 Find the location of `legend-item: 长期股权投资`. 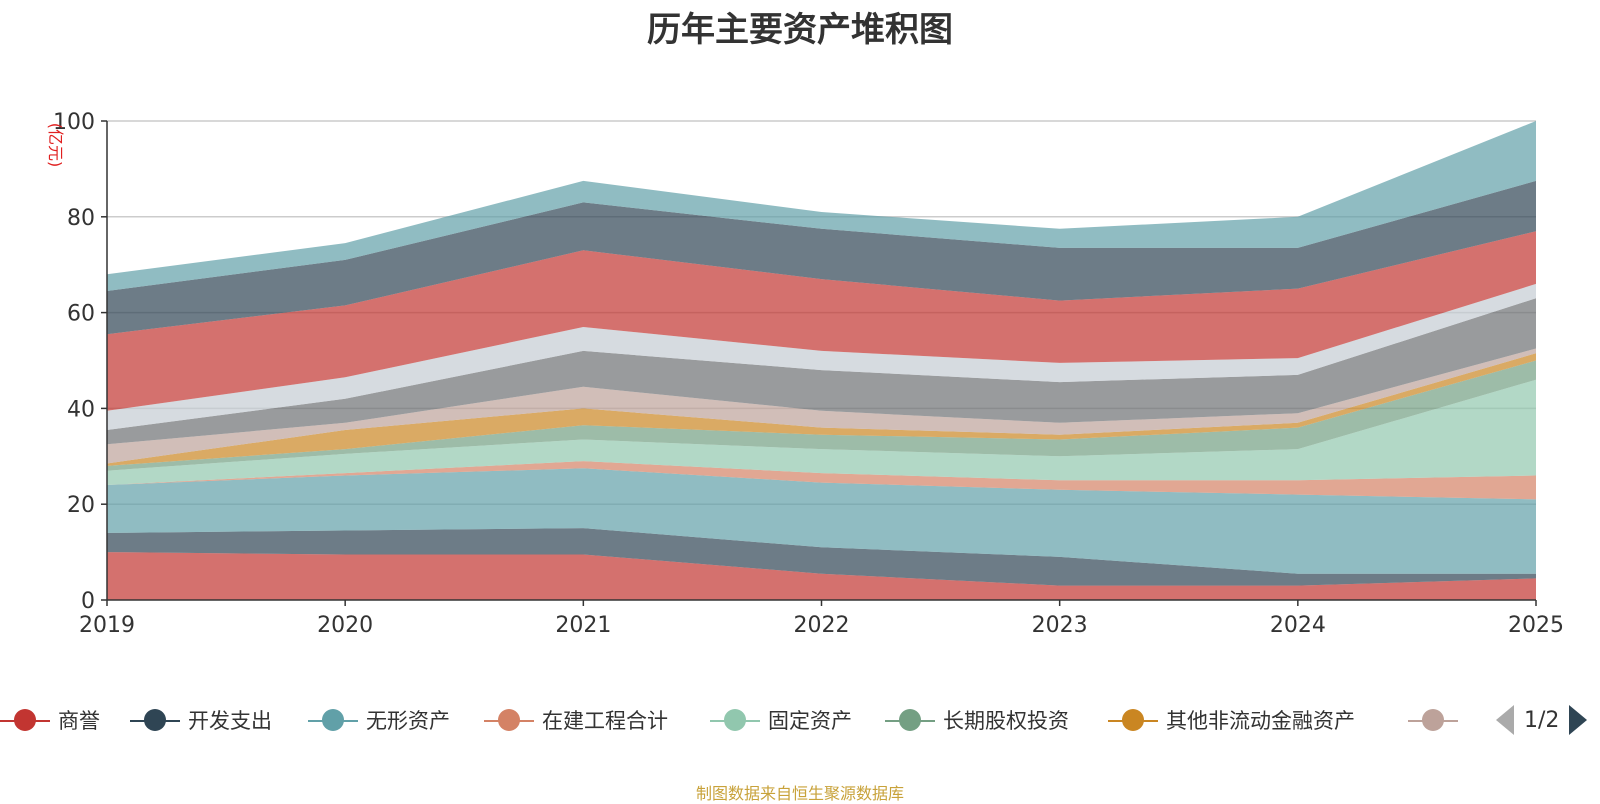

legend-item: 长期股权投资 is located at coordinates (977, 720).